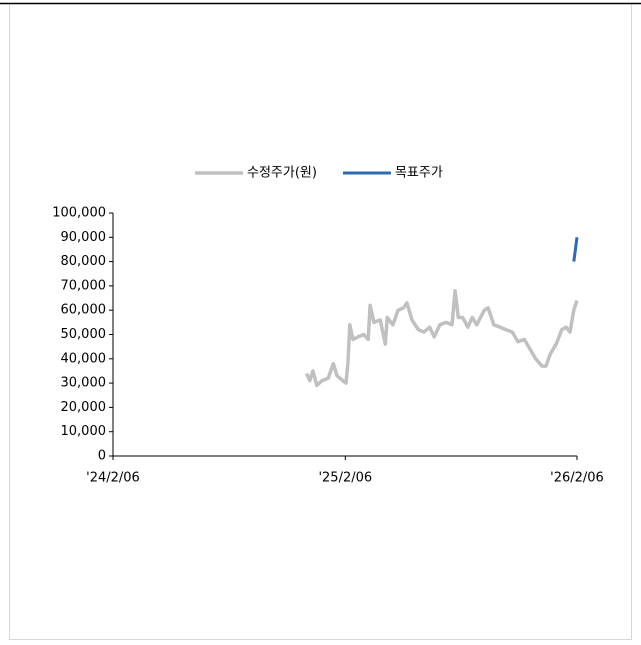  What do you see at coordinates (84, 237) in the screenshot?
I see `y-tick-label: 90,000` at bounding box center [84, 237].